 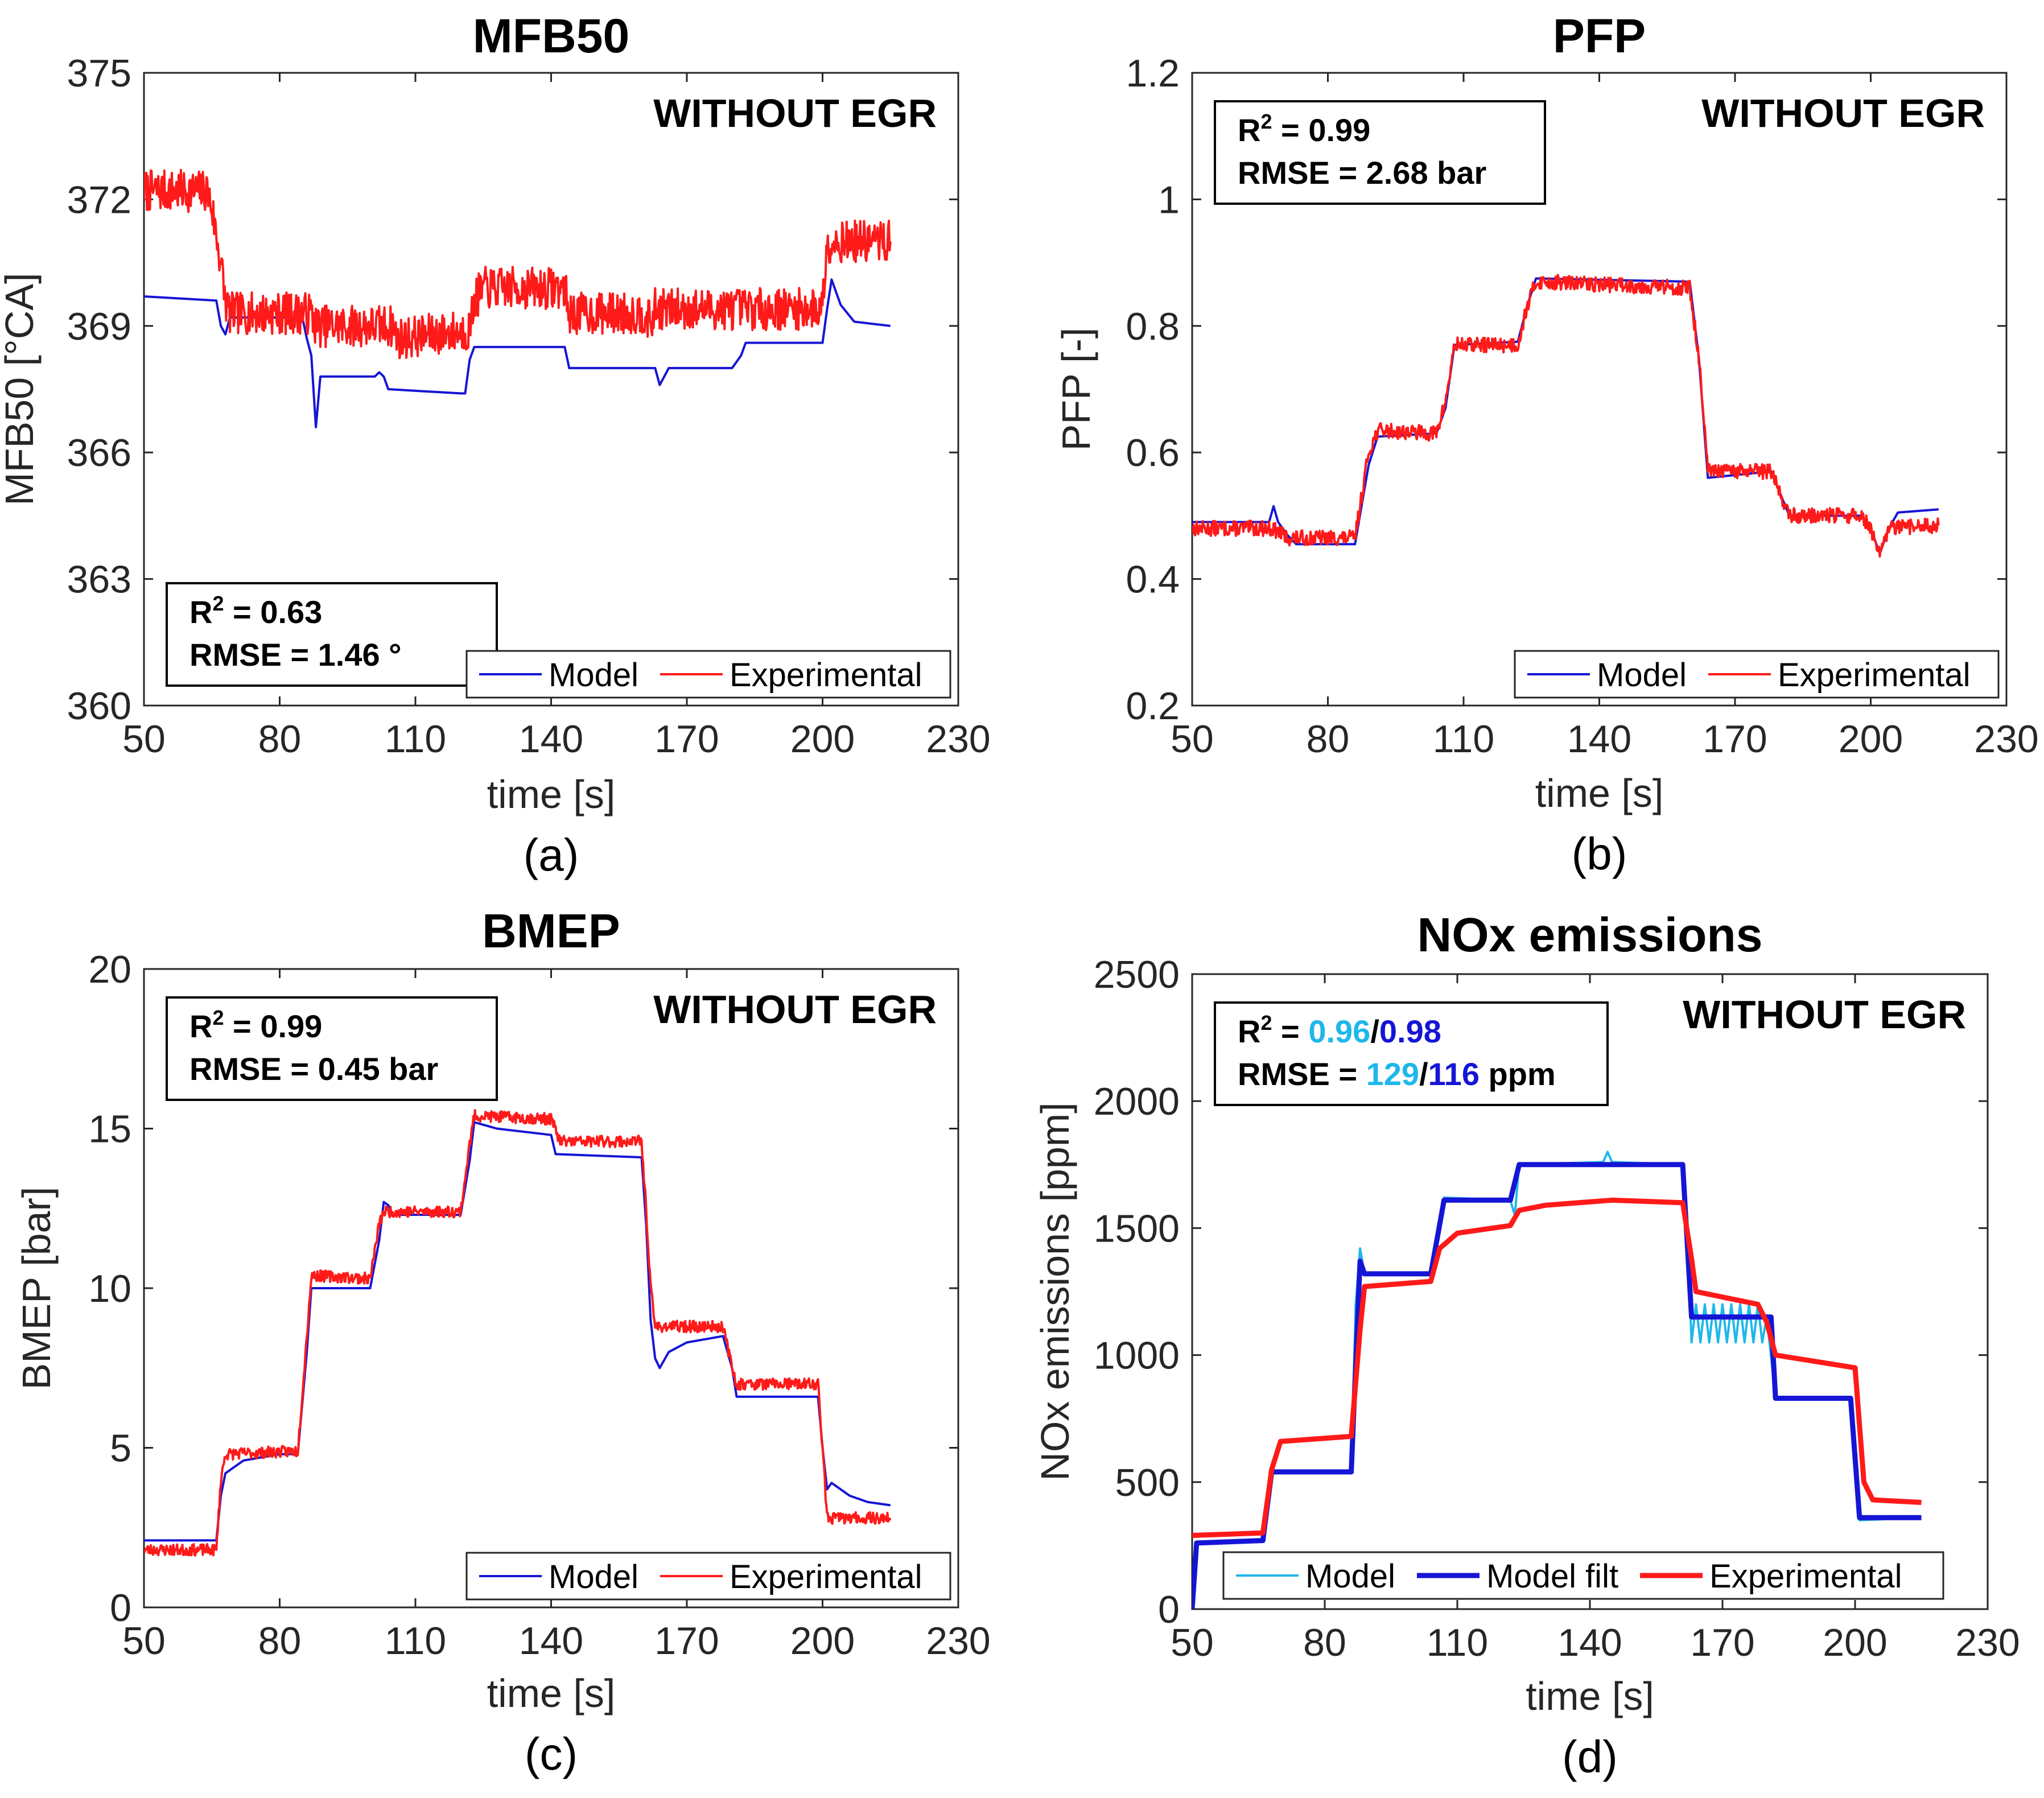 I want to click on y-tick-label: 15, so click(x=109, y=1129).